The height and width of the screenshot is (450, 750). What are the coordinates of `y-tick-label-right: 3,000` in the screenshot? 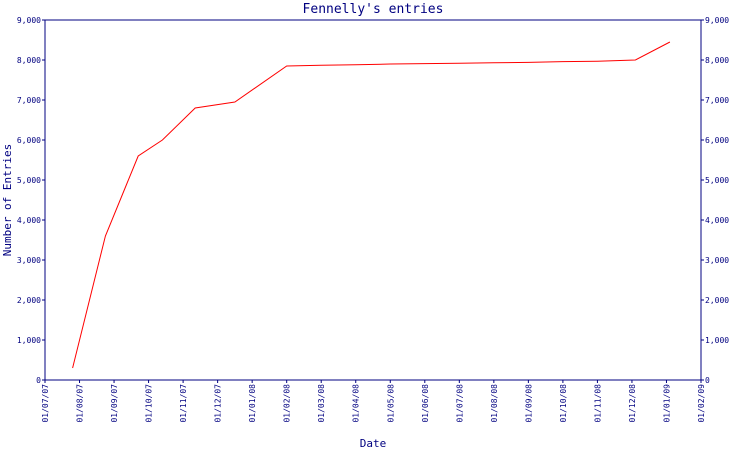 It's located at (717, 260).